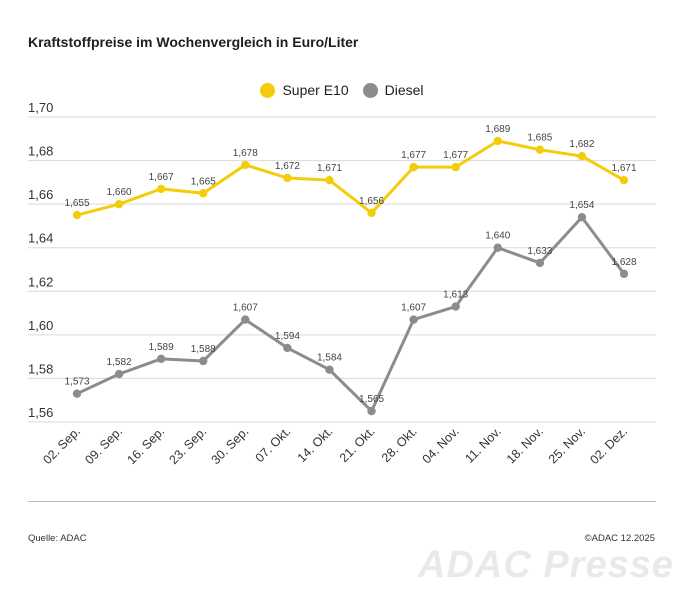  Describe the element at coordinates (245, 153) in the screenshot. I see `data-label-super: 1,678` at that location.